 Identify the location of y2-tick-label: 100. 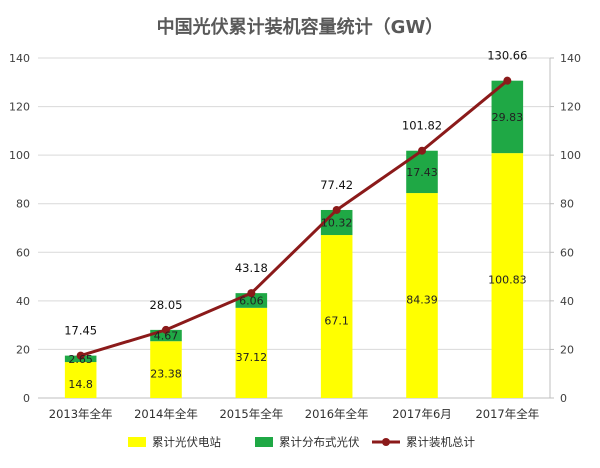
(570, 155).